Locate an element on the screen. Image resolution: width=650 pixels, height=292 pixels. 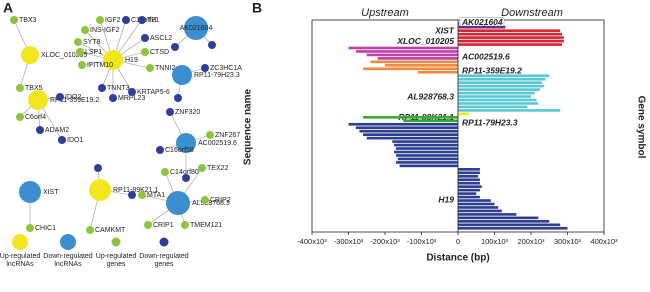
legend-label: lncRNAs is located at coordinates (68, 264).